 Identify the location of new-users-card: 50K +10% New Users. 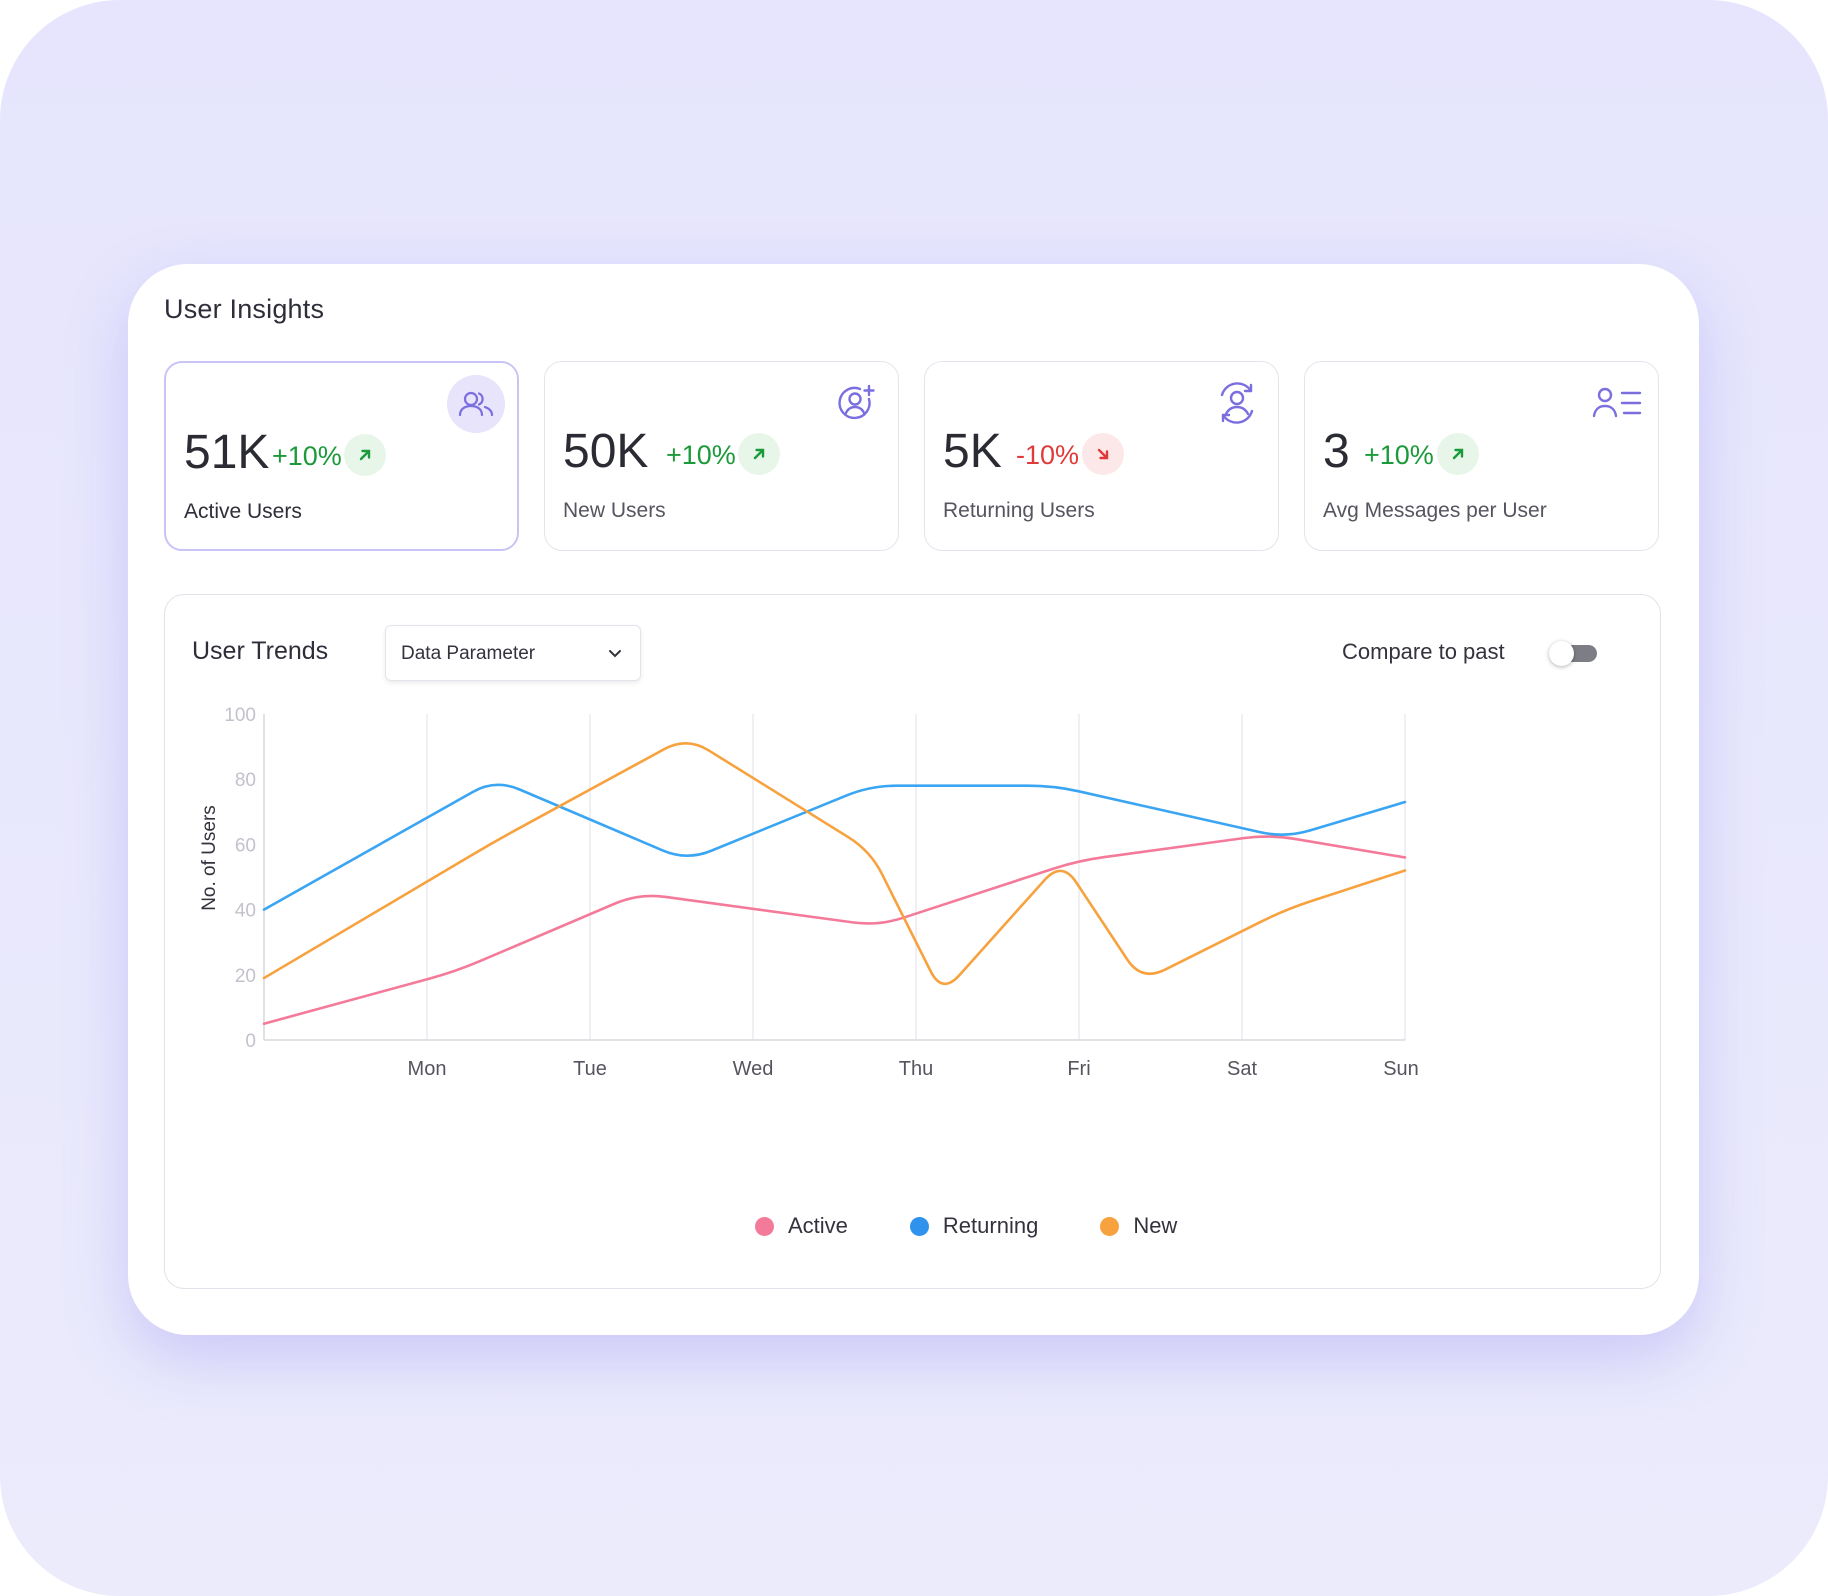
(721, 456).